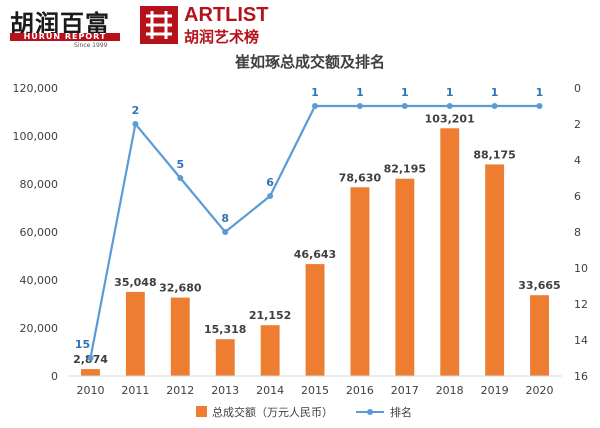 This screenshot has width=600, height=428. I want to click on hurun-logo-english: HURUN REPORT, so click(65, 36).